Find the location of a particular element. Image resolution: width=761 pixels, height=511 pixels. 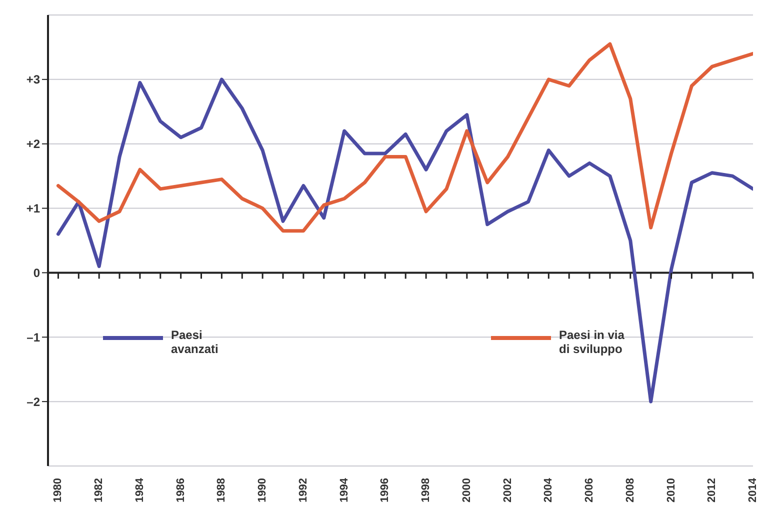

y-tick-label: +3 is located at coordinates (33, 79).